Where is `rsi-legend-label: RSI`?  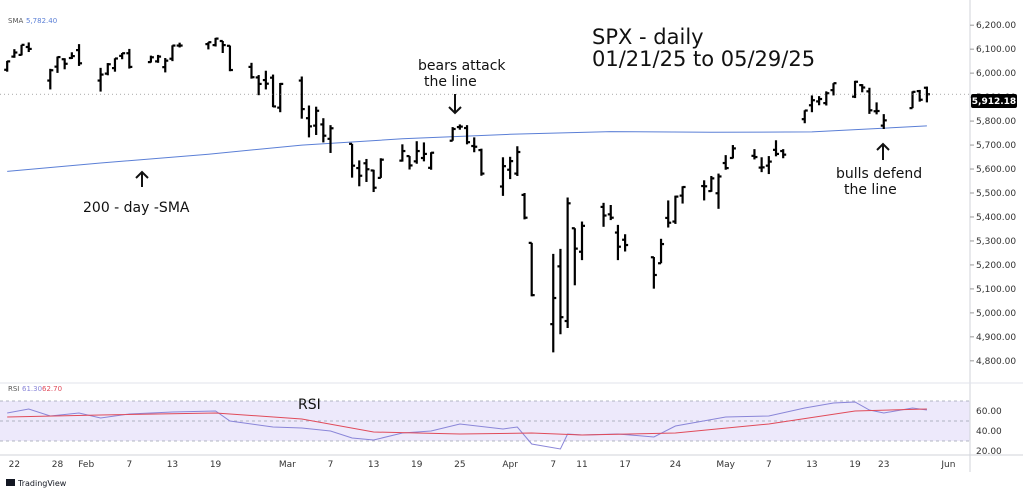 rsi-legend-label: RSI is located at coordinates (13, 389).